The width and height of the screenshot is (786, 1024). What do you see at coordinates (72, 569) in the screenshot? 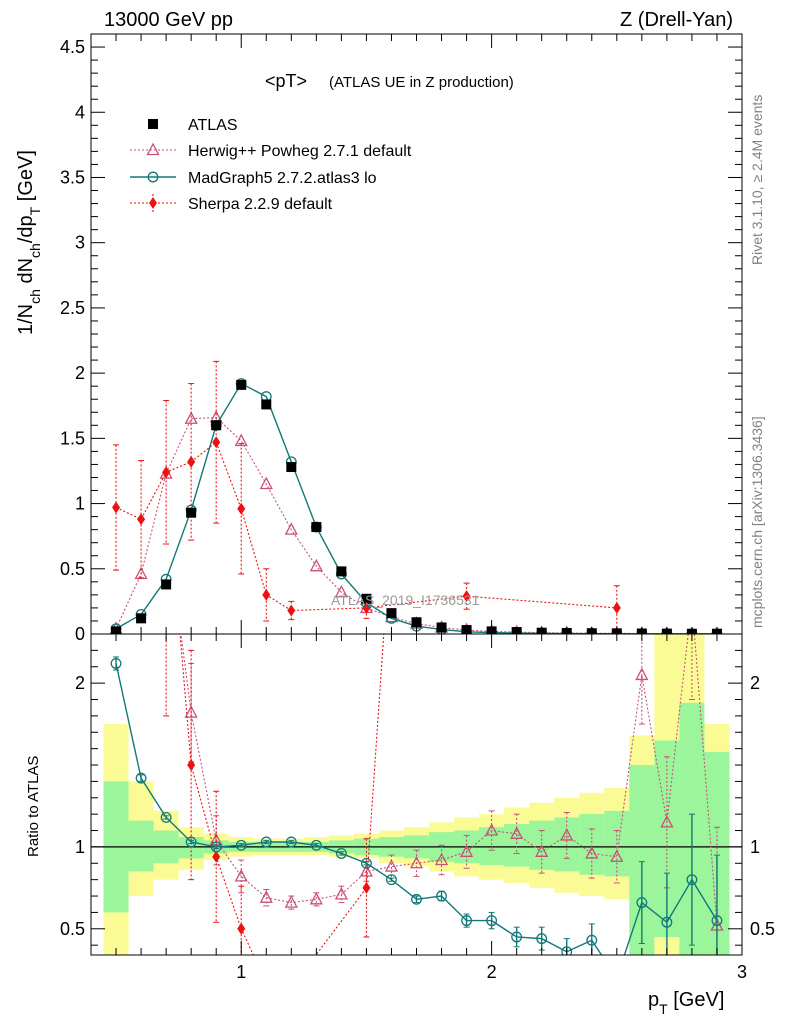
I see `main-y-tick-label: 0.5` at bounding box center [72, 569].